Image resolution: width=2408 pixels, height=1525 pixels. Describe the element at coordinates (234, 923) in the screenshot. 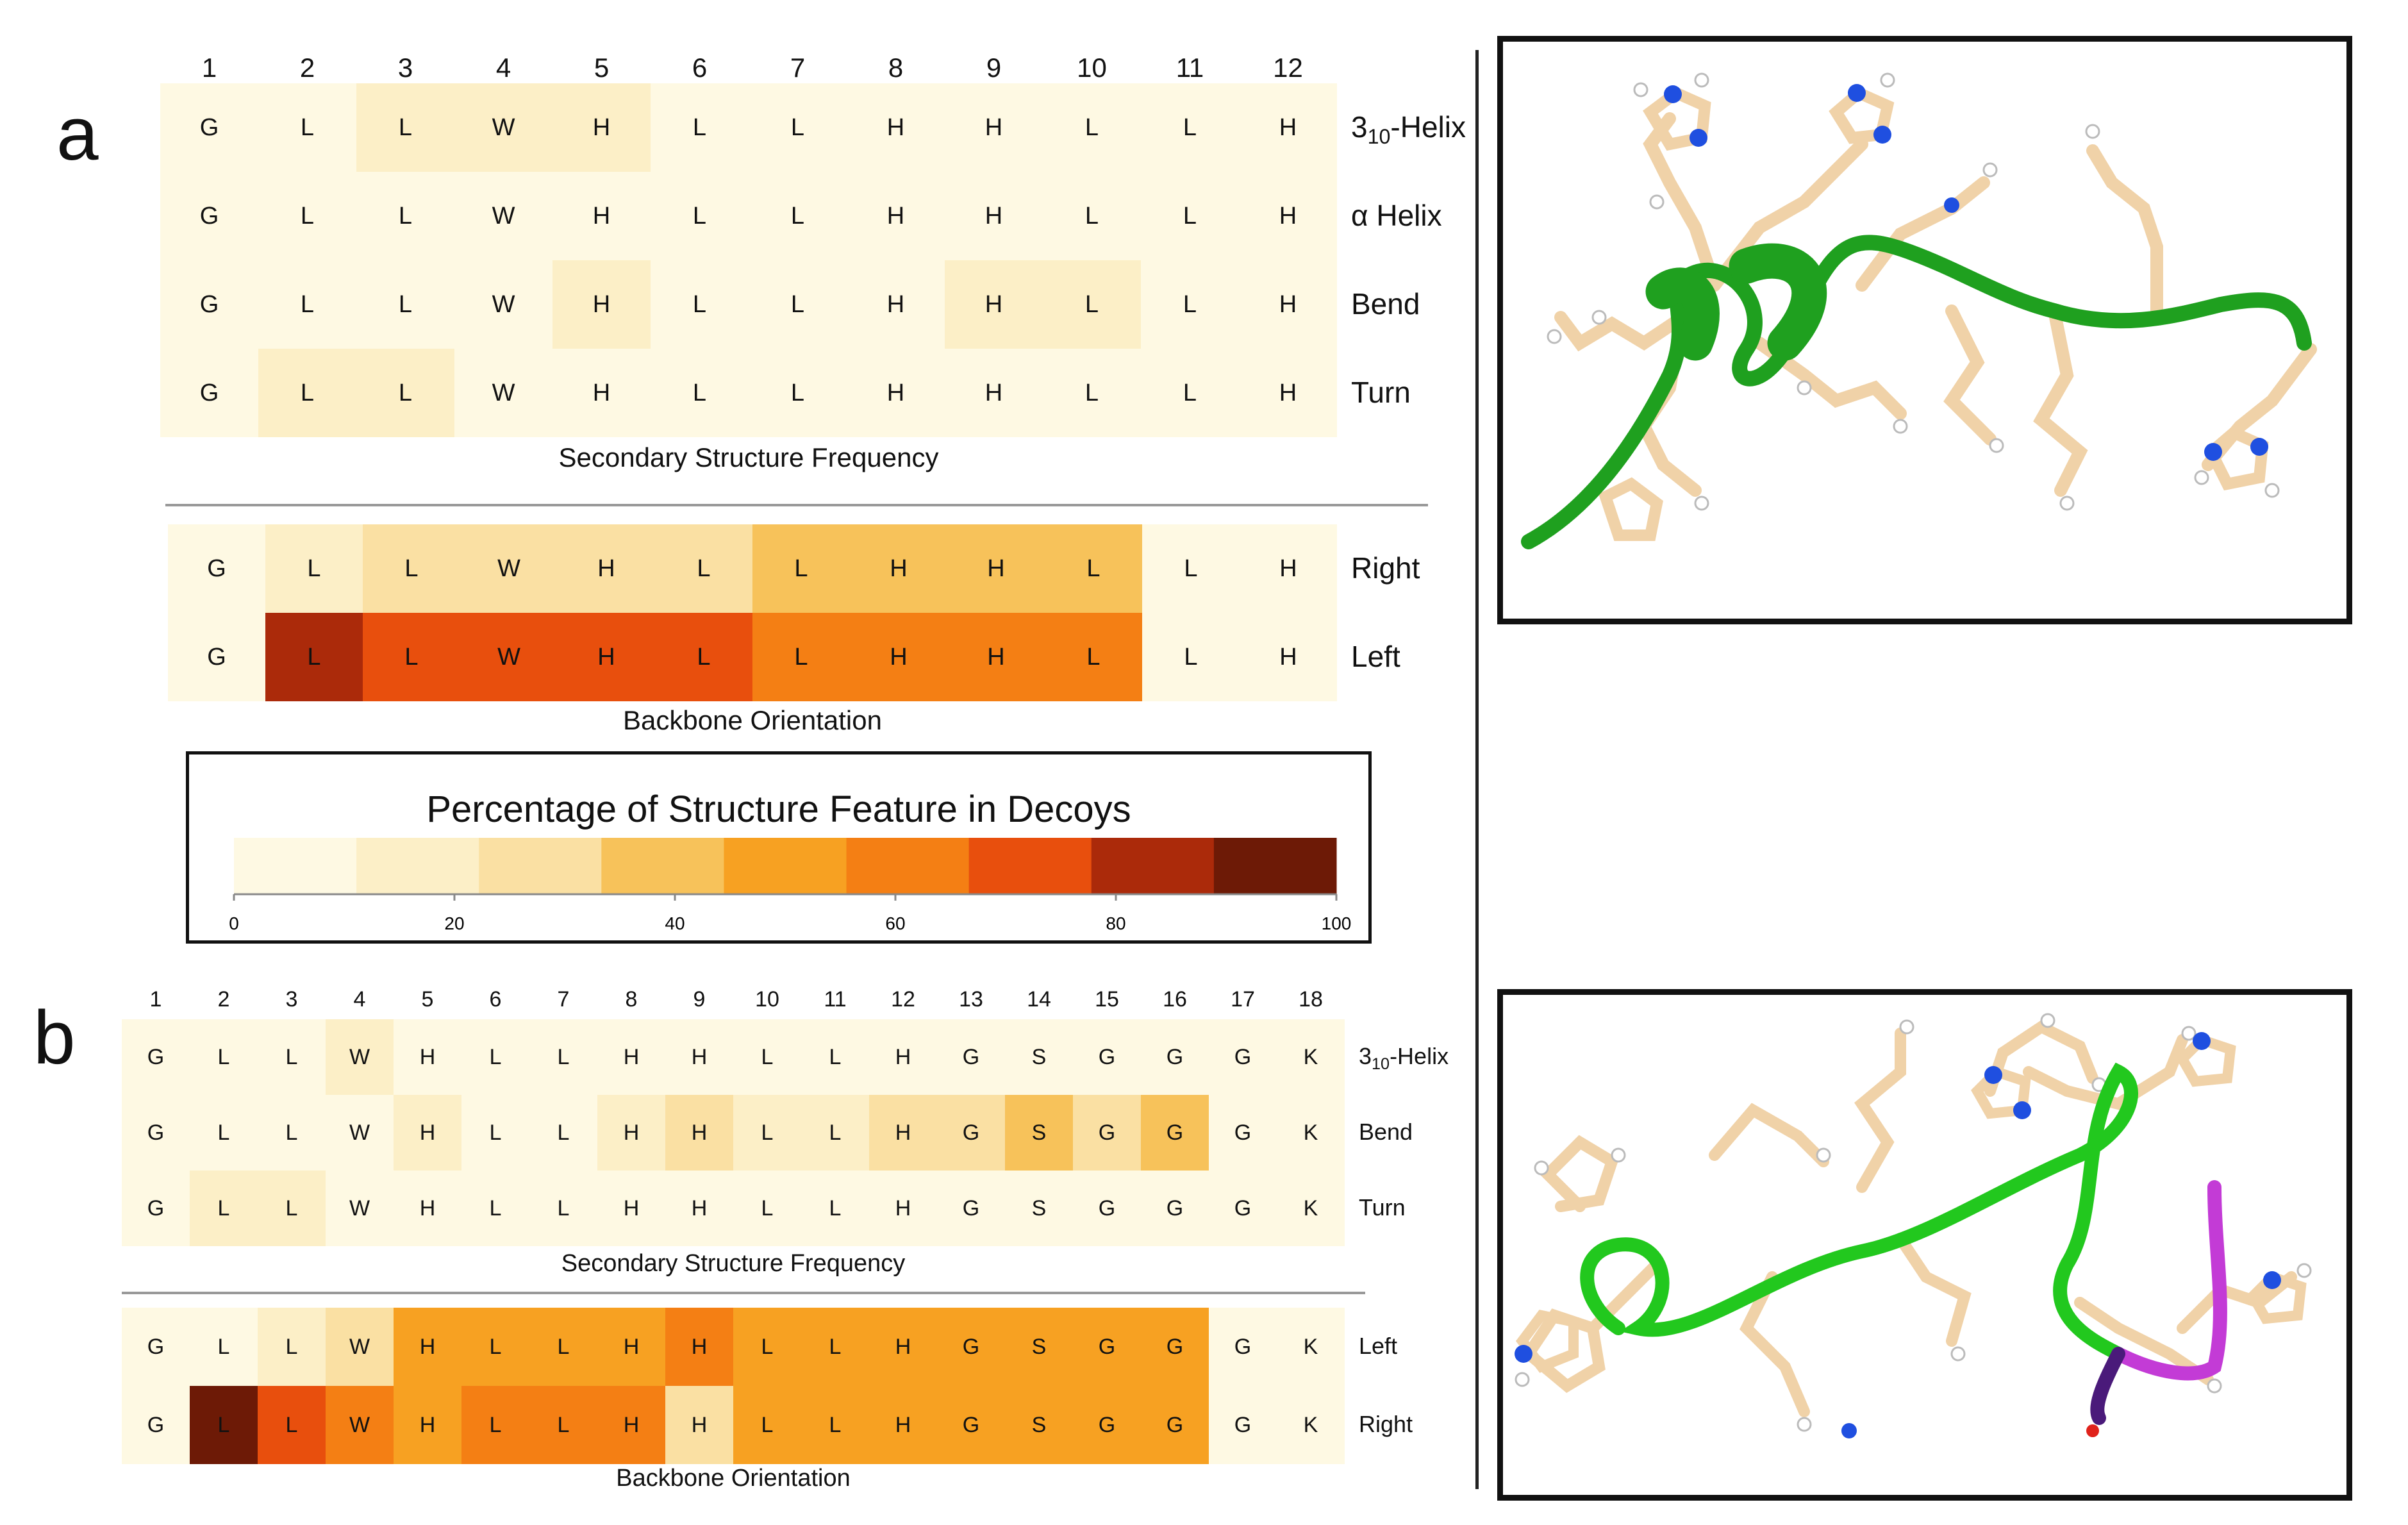

I see `legend-tick-label: 0` at that location.